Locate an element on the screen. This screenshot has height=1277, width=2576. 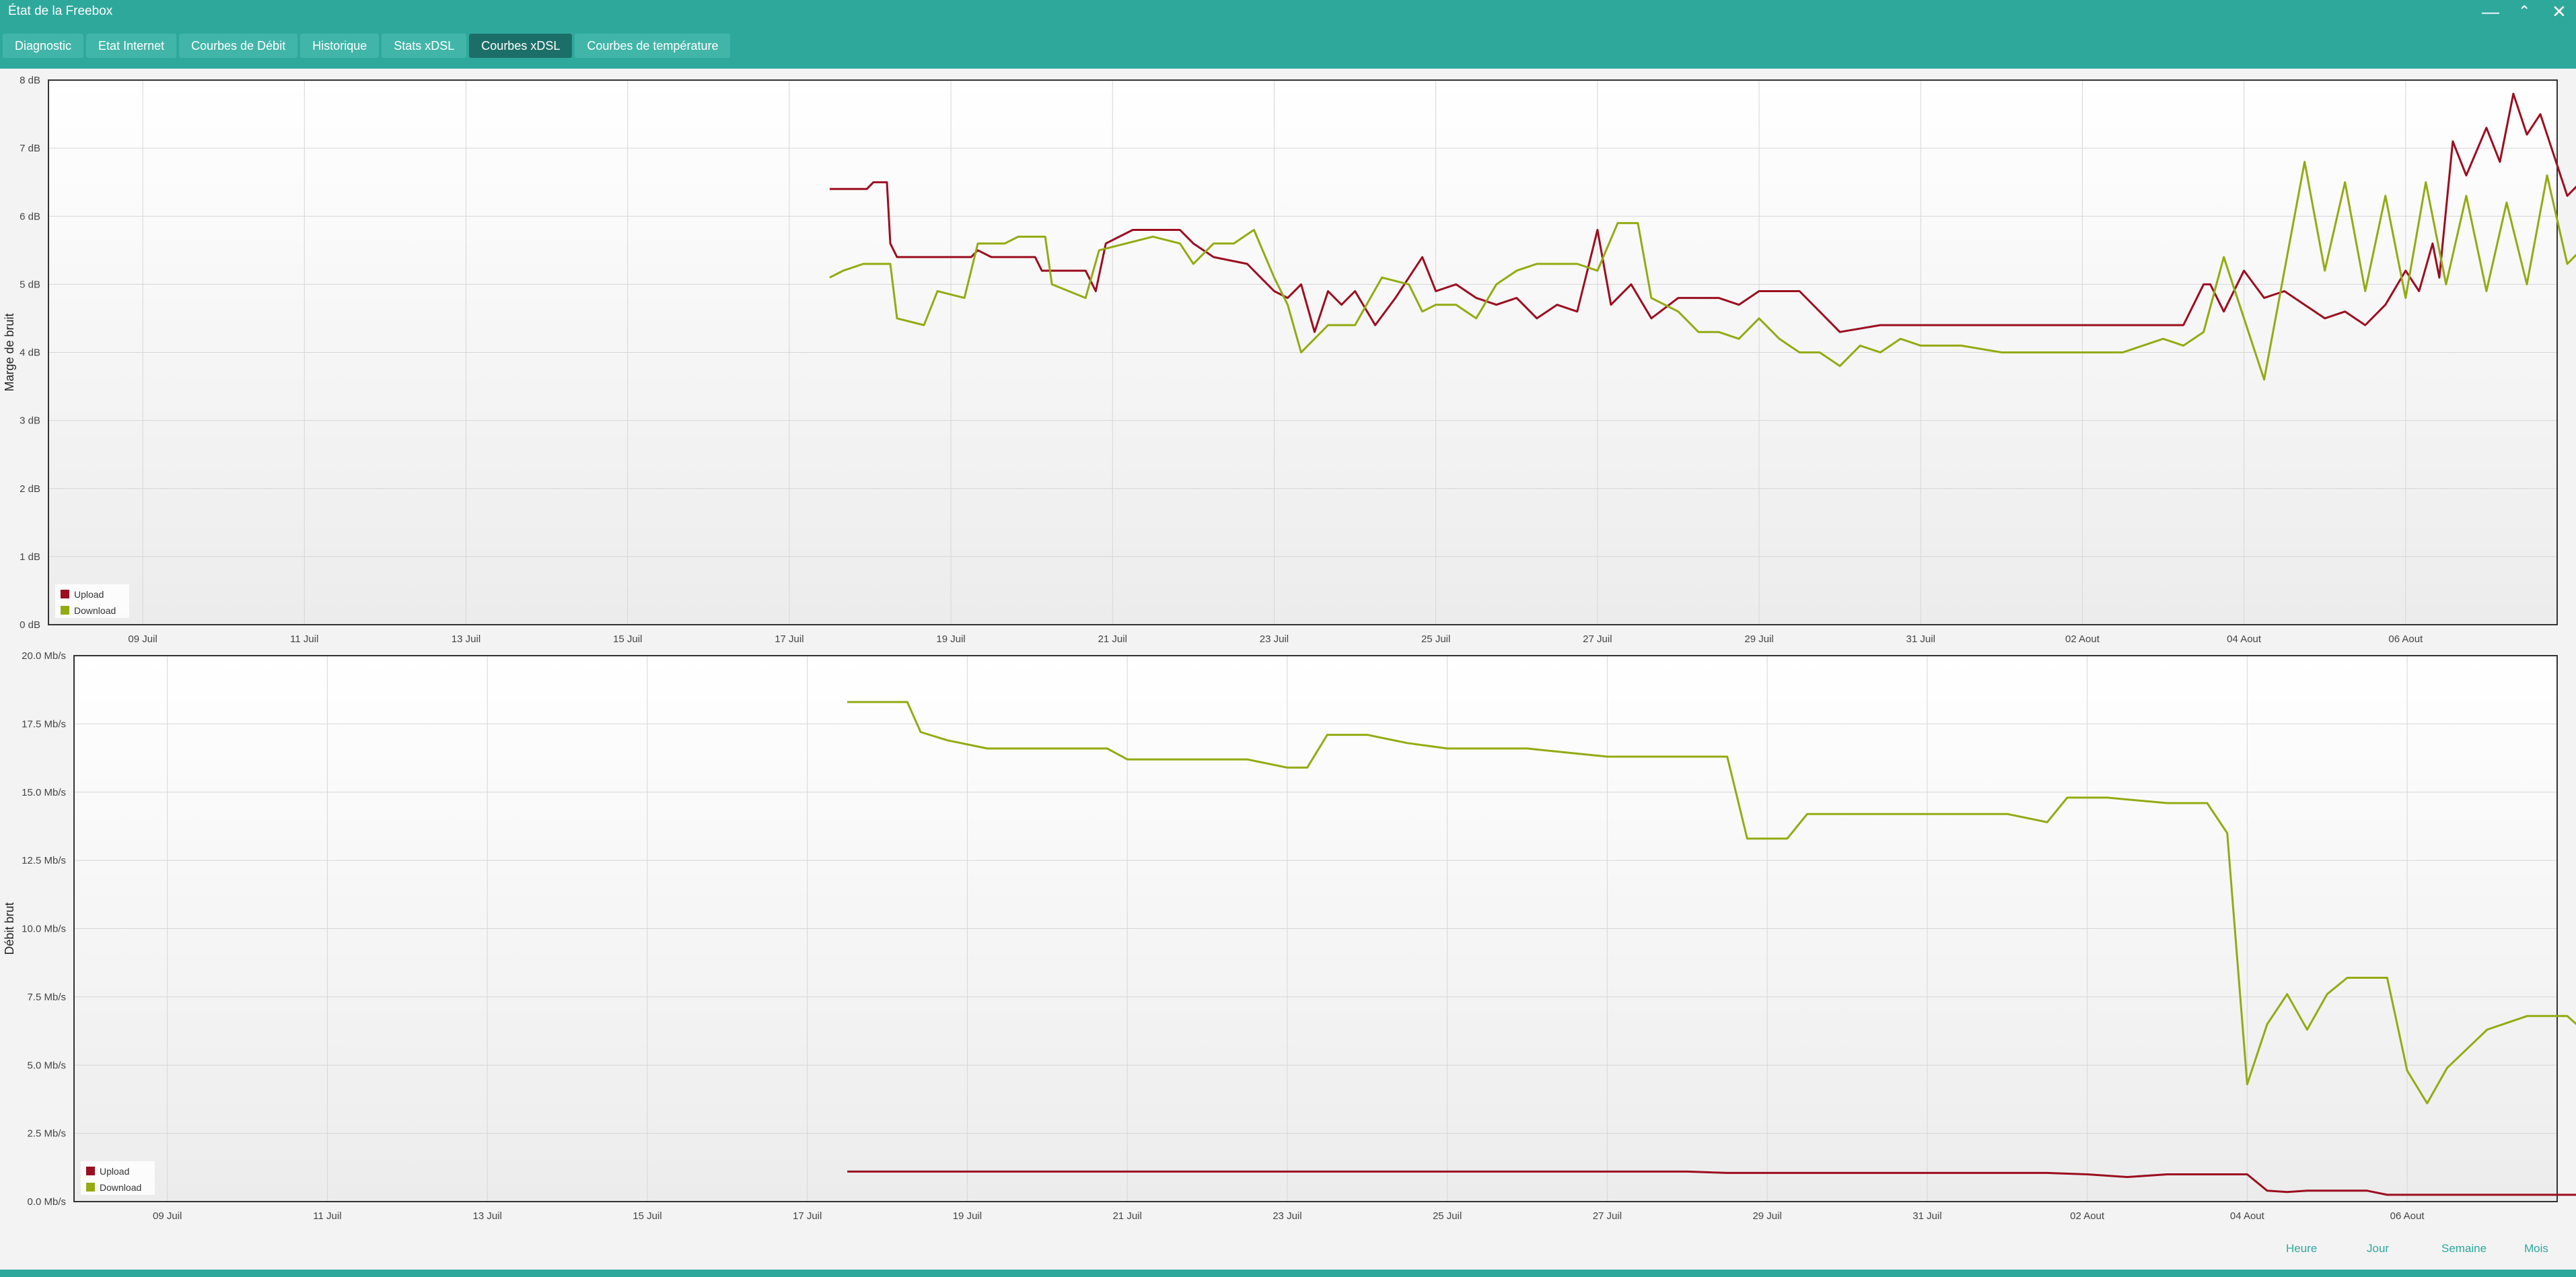
y-tick-label: 2 dB is located at coordinates (30, 489).